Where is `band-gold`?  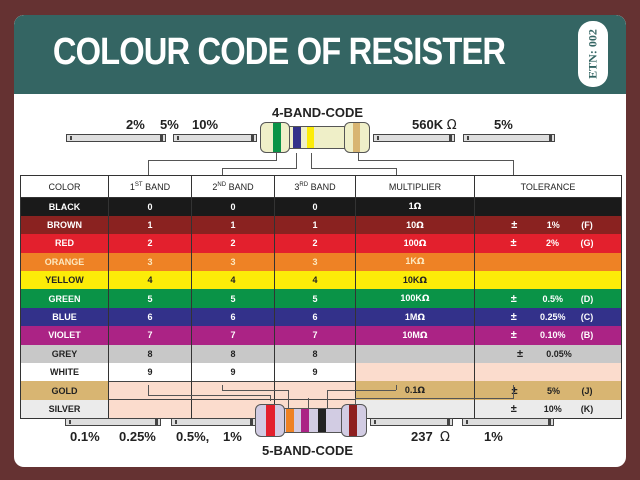
band-gold is located at coordinates (356, 137).